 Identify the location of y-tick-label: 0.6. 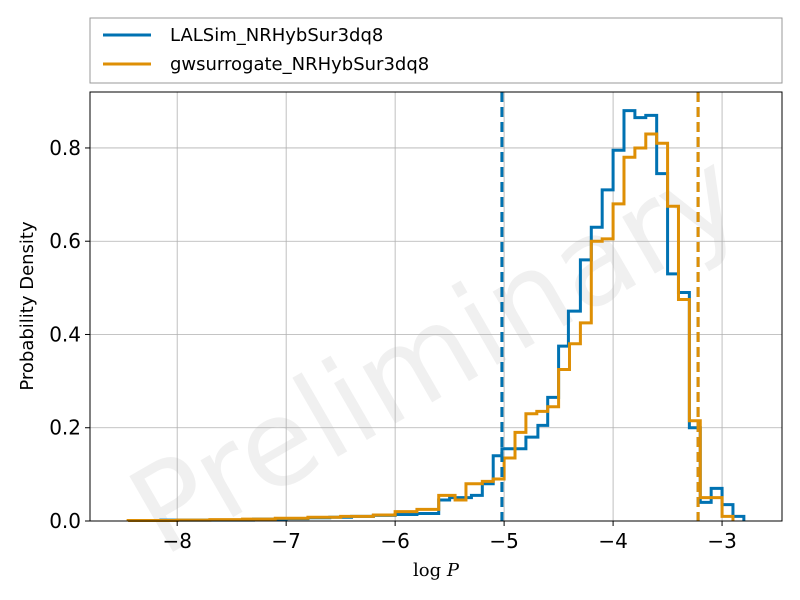
(65, 241).